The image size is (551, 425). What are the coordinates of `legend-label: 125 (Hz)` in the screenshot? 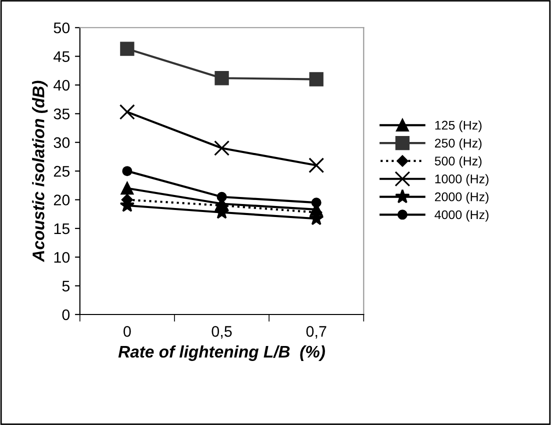 It's located at (458, 126).